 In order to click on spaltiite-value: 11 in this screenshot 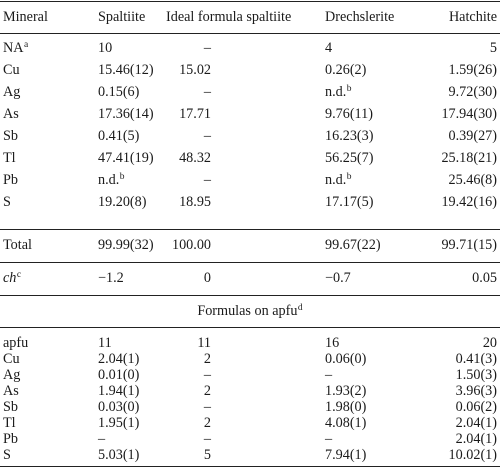, I will do `click(105, 343)`.